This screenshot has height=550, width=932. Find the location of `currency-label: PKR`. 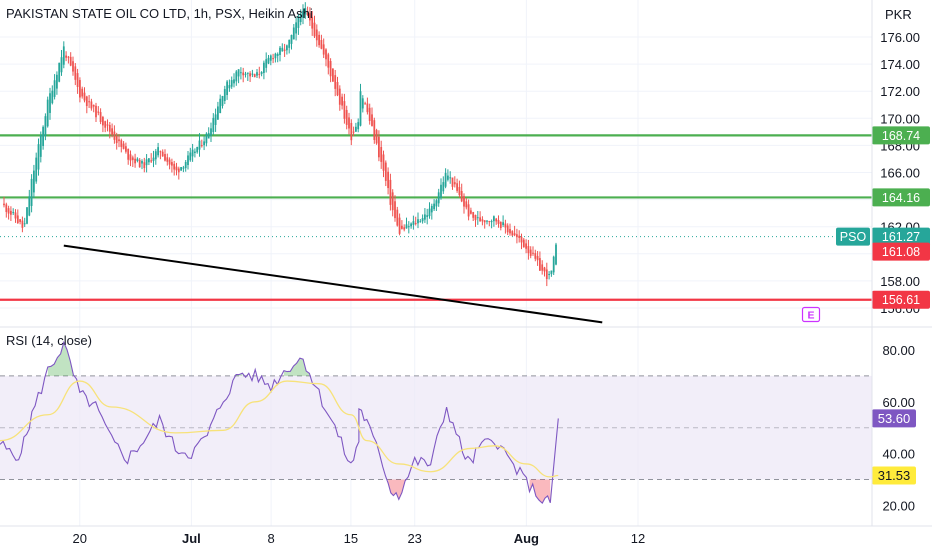

currency-label: PKR is located at coordinates (898, 14).